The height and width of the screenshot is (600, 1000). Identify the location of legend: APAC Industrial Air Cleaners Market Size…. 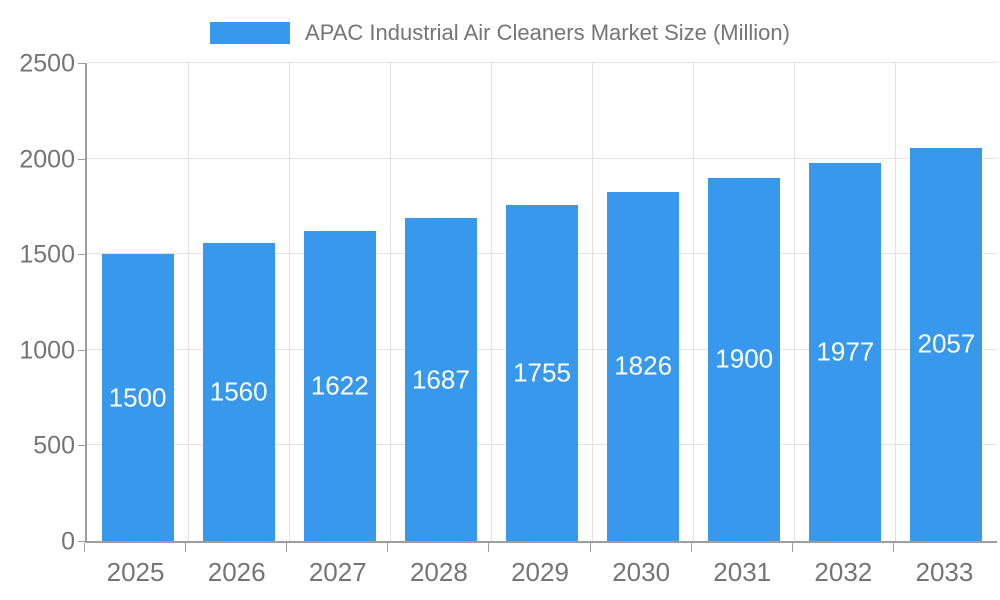
(500, 33).